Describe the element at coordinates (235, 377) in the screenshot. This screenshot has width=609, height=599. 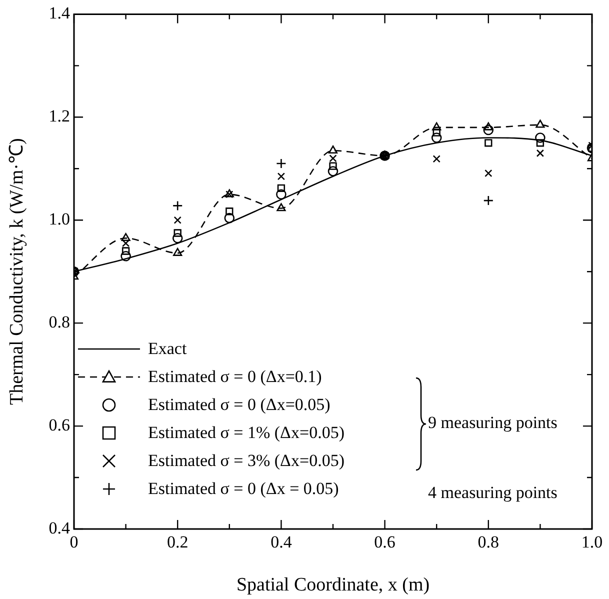
I see `legend-label: Estimated σ = 0 (Δx=0.1)` at that location.